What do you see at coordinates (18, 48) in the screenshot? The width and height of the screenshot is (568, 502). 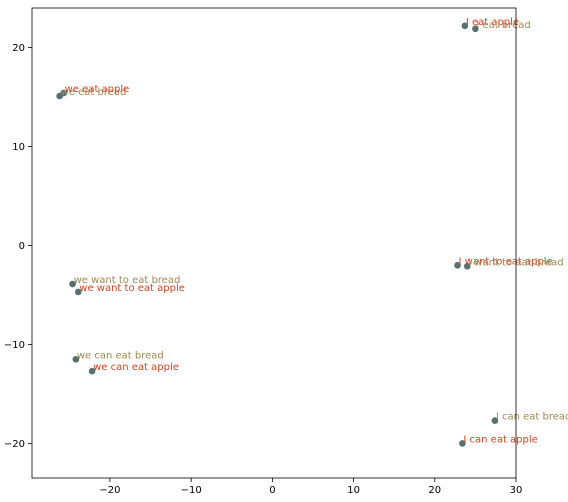 I see `y-tick-label: 20` at bounding box center [18, 48].